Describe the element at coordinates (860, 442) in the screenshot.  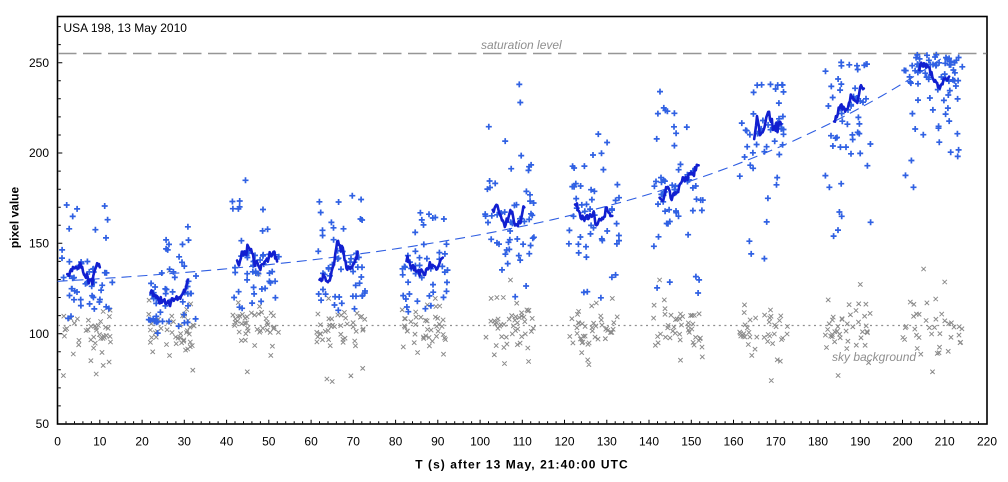
I see `svg-text: 190` at that location.